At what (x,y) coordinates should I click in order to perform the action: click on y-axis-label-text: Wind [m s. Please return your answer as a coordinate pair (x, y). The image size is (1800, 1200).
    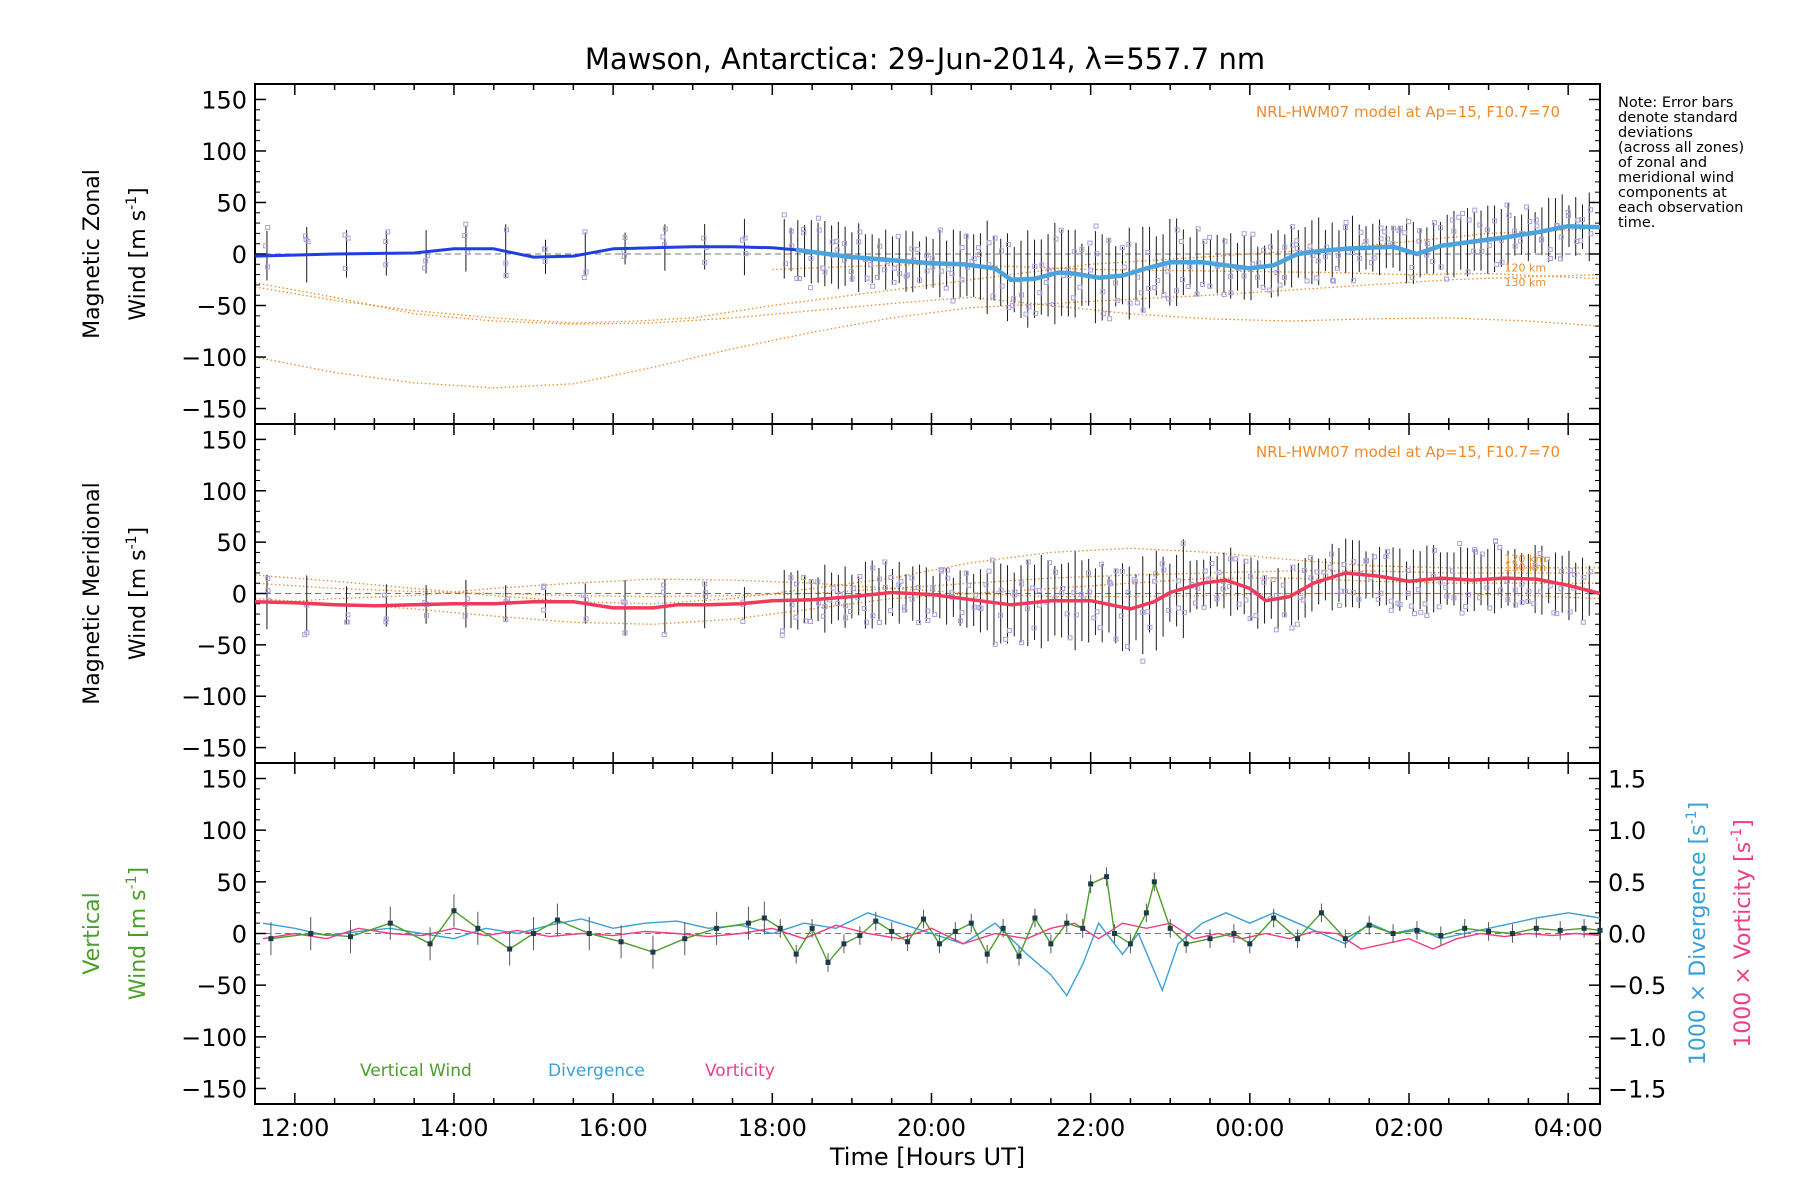
    Looking at the image, I should click on (138, 265).